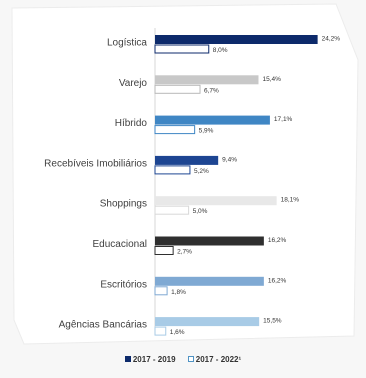  What do you see at coordinates (207, 80) in the screenshot?
I see `bar-2017-2019-varejo` at bounding box center [207, 80].